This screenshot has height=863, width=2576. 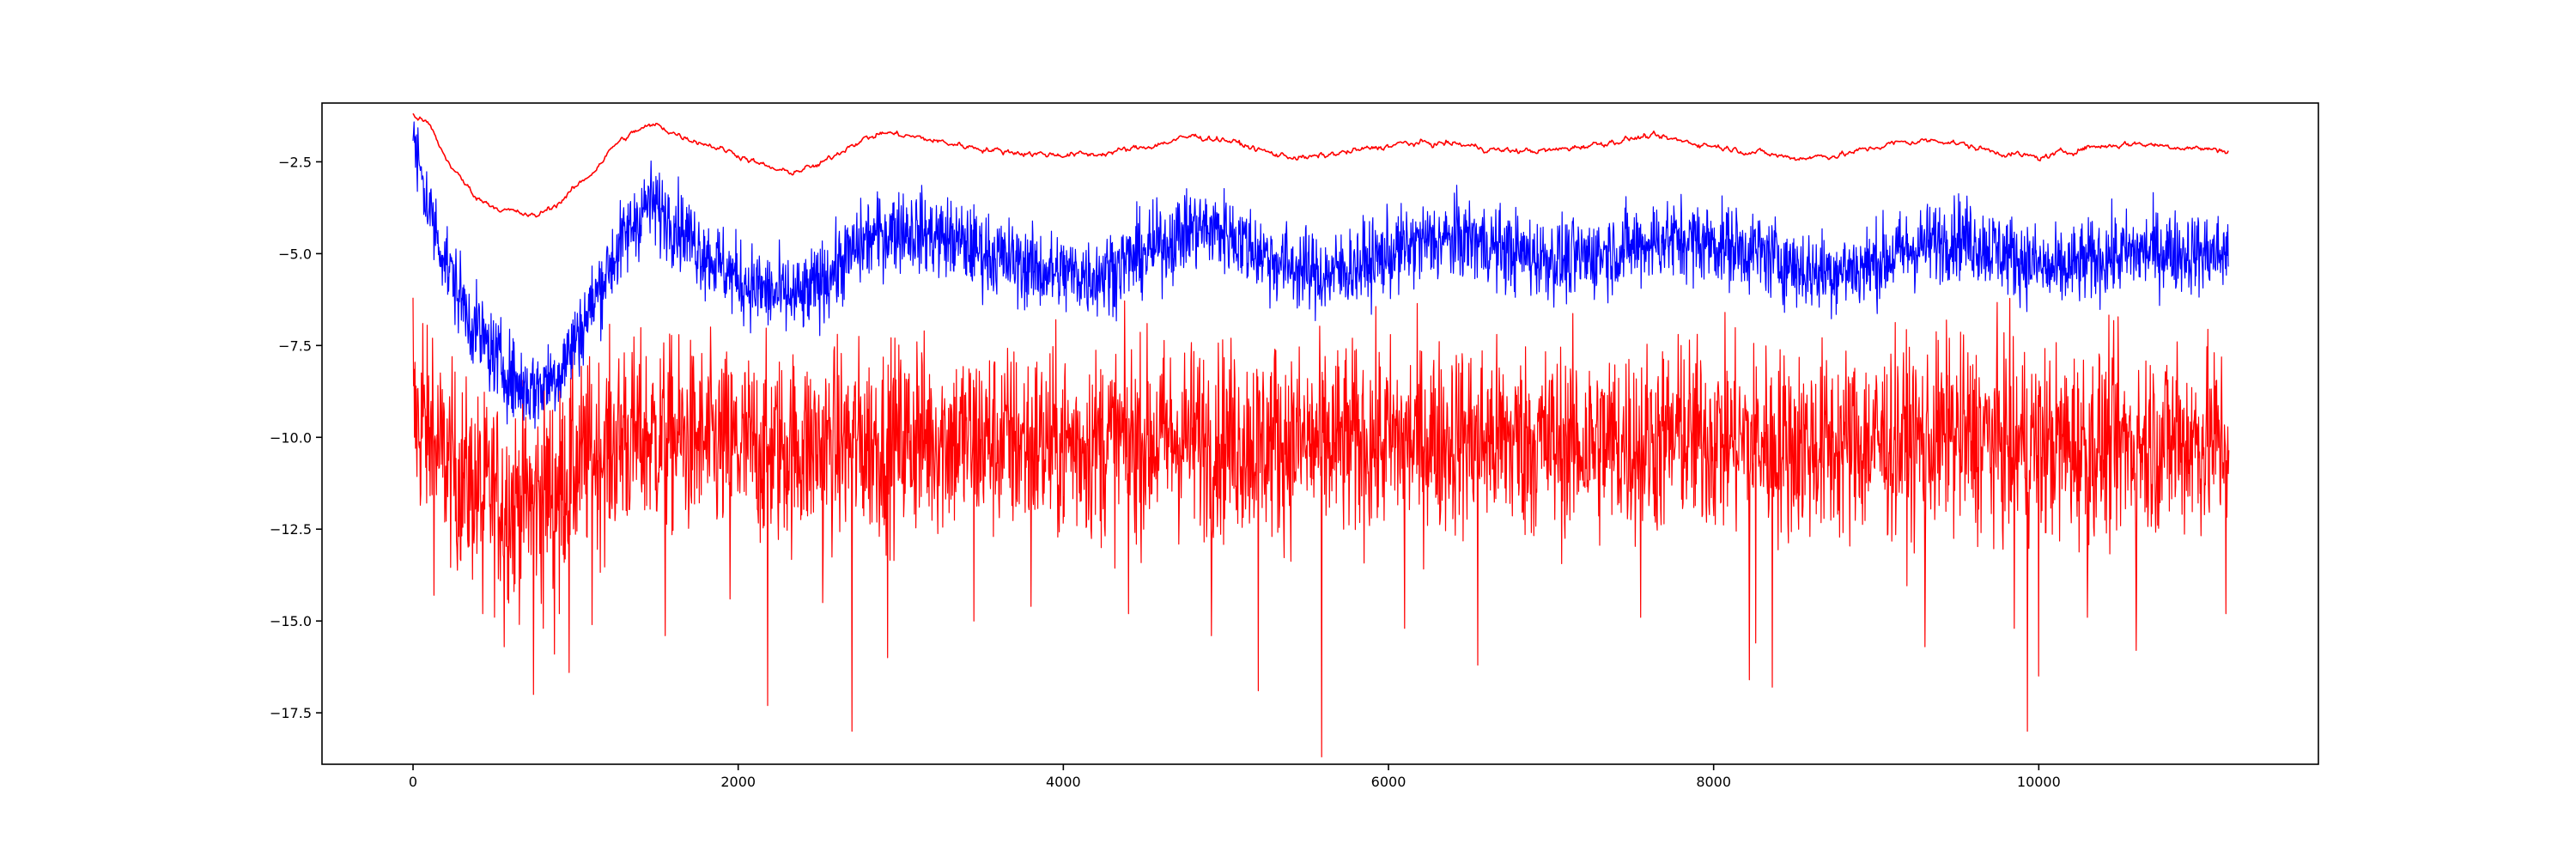 I want to click on y-tick-label: −5.0, so click(x=295, y=254).